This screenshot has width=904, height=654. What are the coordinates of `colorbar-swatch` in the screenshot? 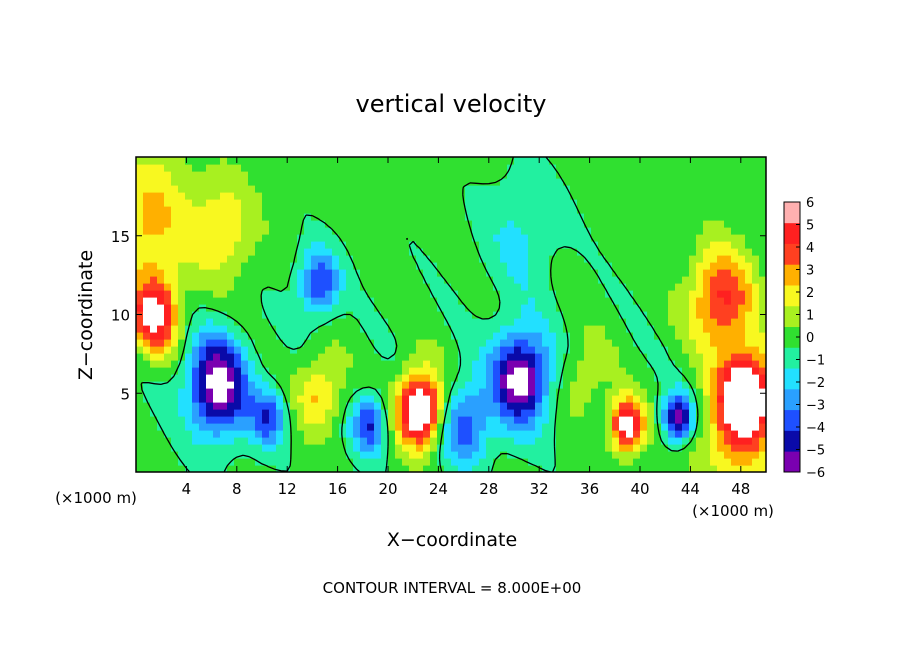 It's located at (792, 233).